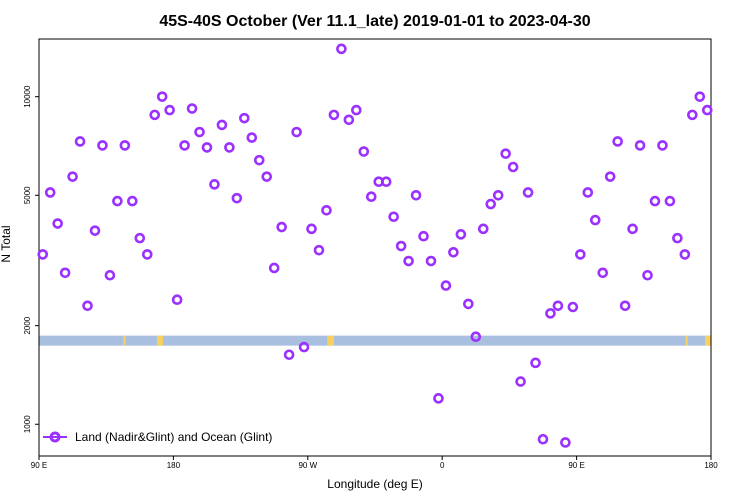 This screenshot has height=500, width=750. What do you see at coordinates (307, 465) in the screenshot?
I see `x-tick-label: 90 W` at bounding box center [307, 465].